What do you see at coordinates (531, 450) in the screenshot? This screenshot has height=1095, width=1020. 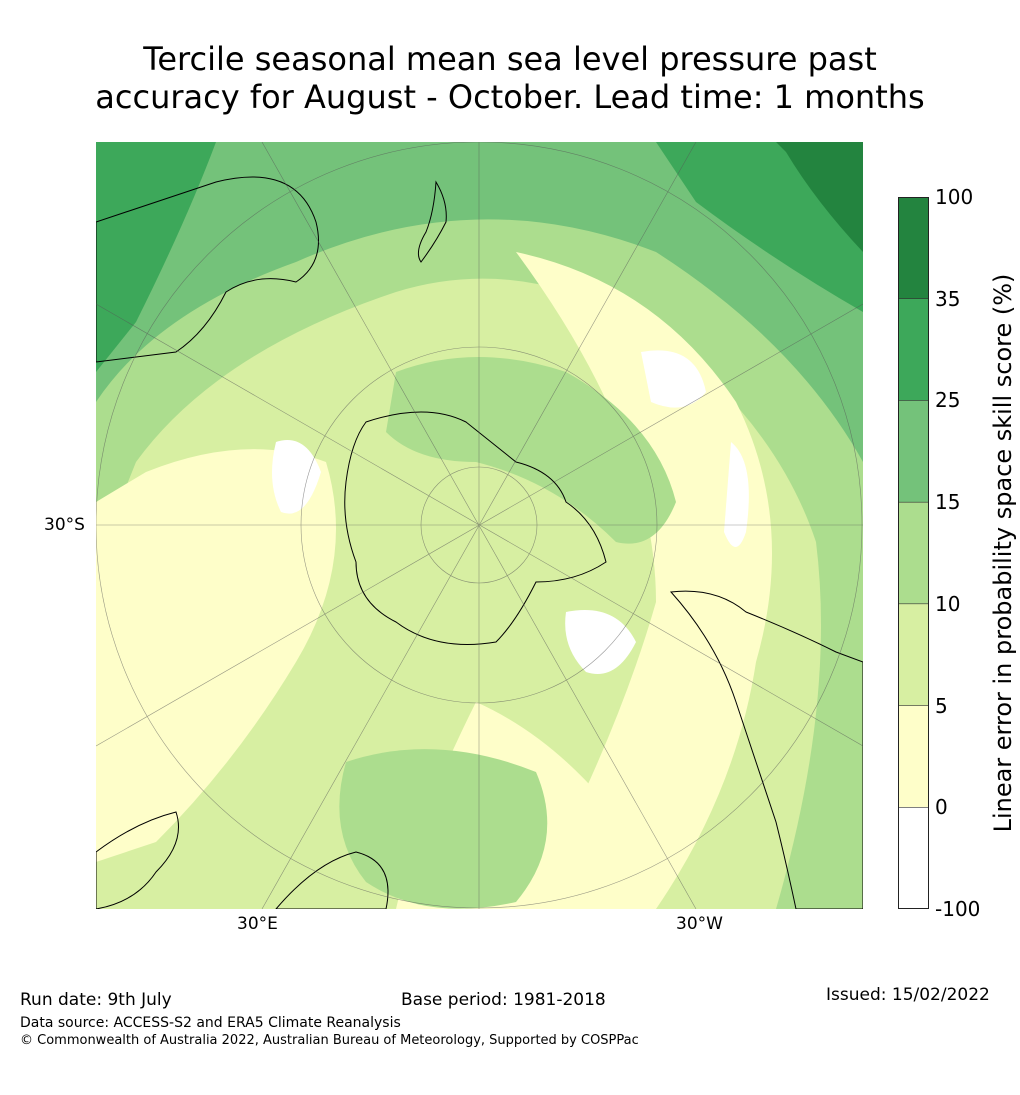 I see `band-mid-ring` at bounding box center [531, 450].